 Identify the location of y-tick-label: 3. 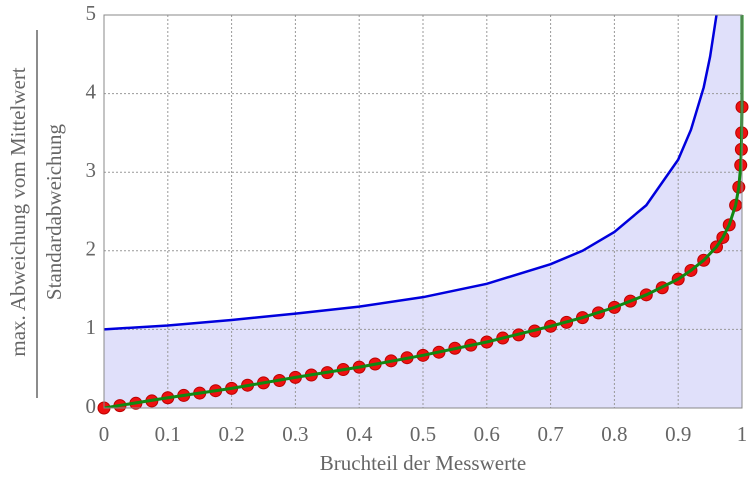
(91, 170).